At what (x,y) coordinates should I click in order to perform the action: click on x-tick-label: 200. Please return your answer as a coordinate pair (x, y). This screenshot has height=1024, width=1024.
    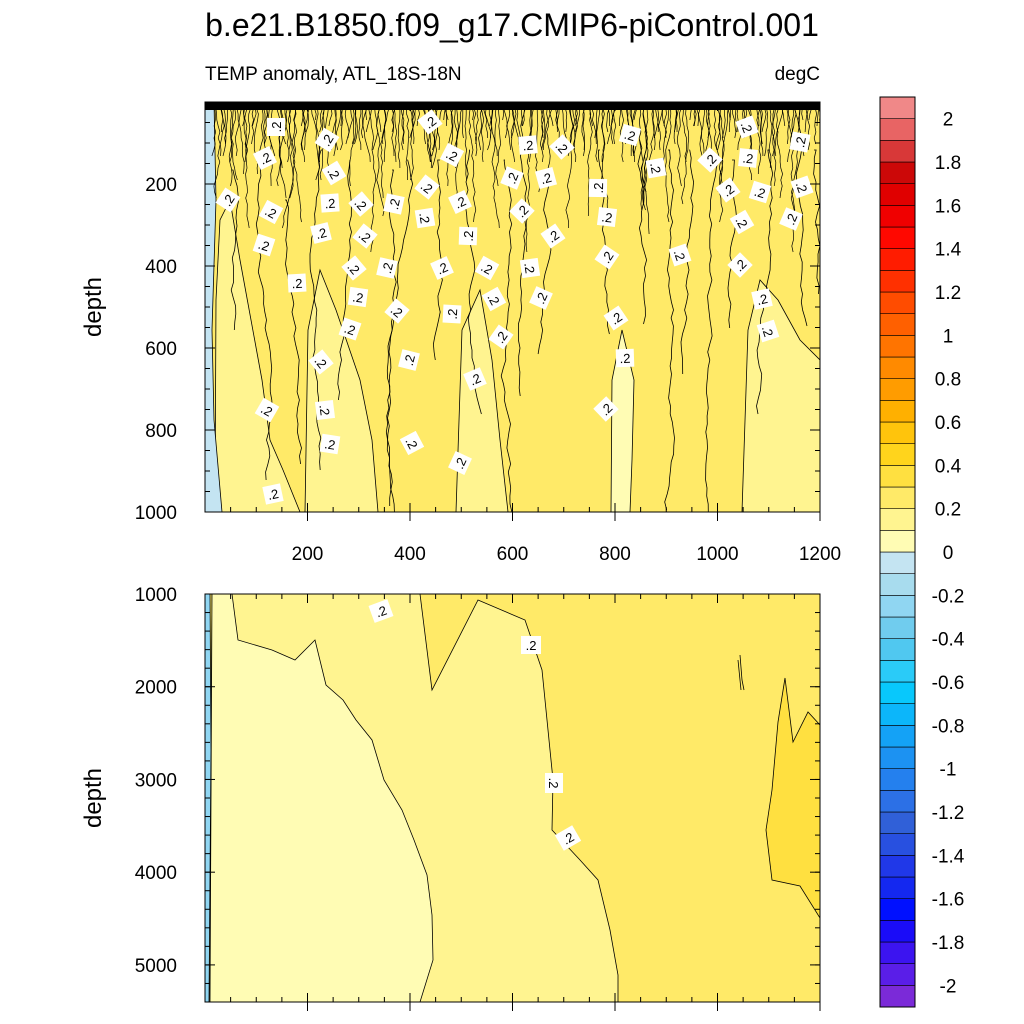
    Looking at the image, I should click on (308, 554).